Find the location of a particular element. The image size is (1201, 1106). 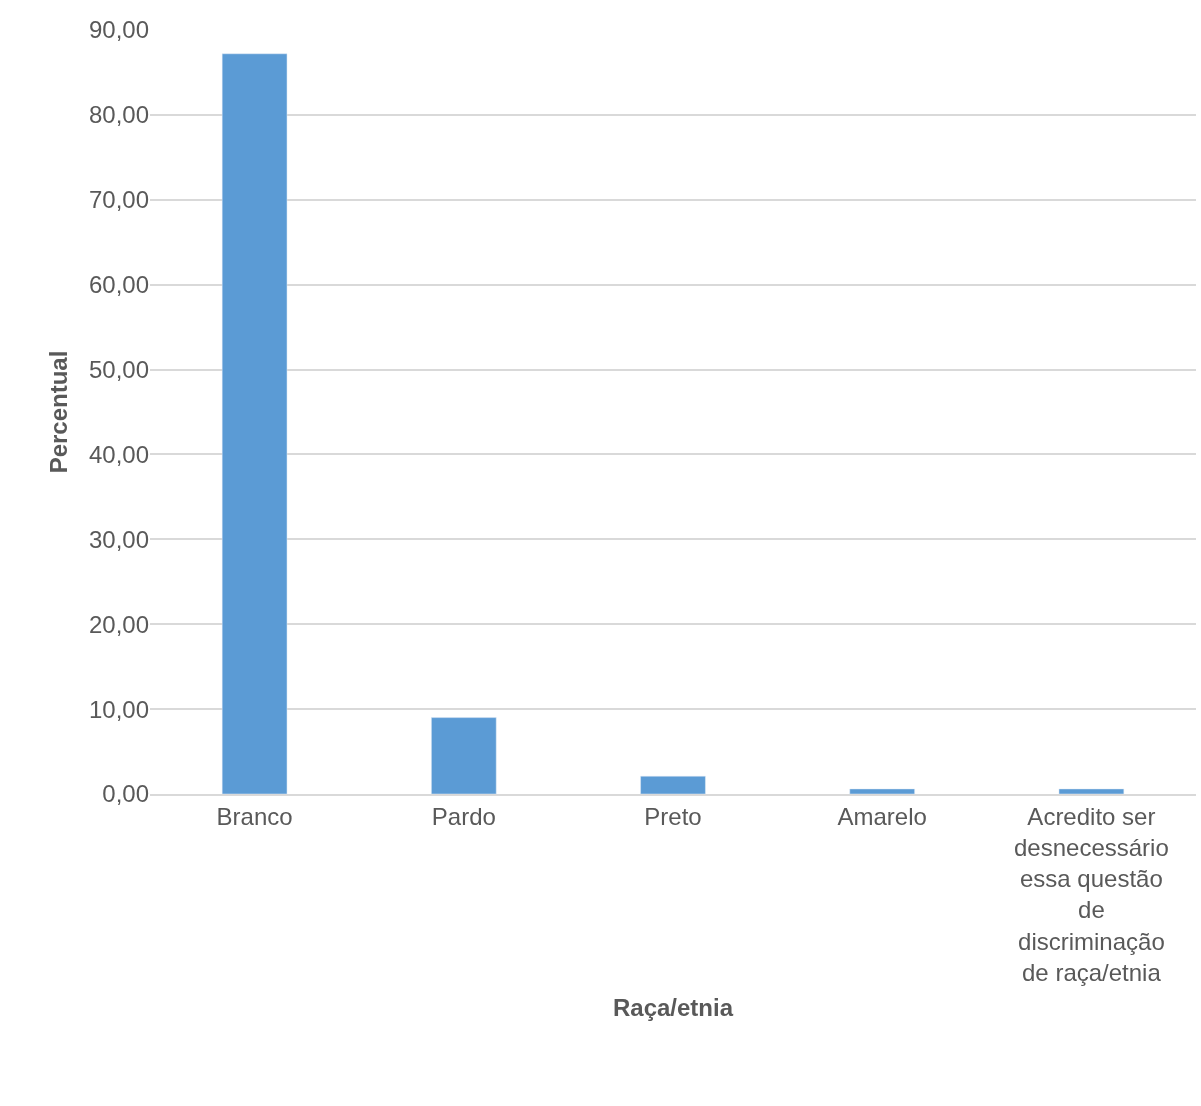

x-axis-title: Raça/etnia is located at coordinates (673, 1007).